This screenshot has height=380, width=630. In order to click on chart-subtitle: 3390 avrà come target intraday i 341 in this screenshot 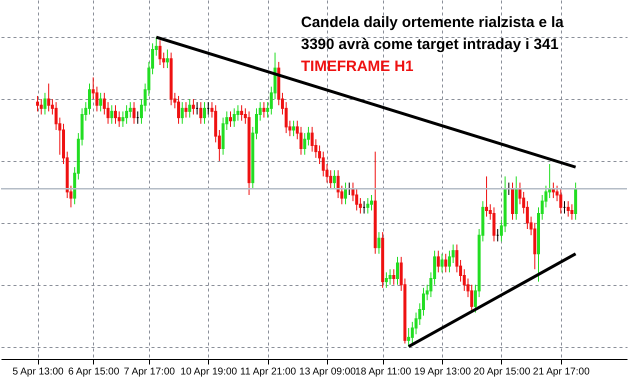, I will do `click(430, 44)`.